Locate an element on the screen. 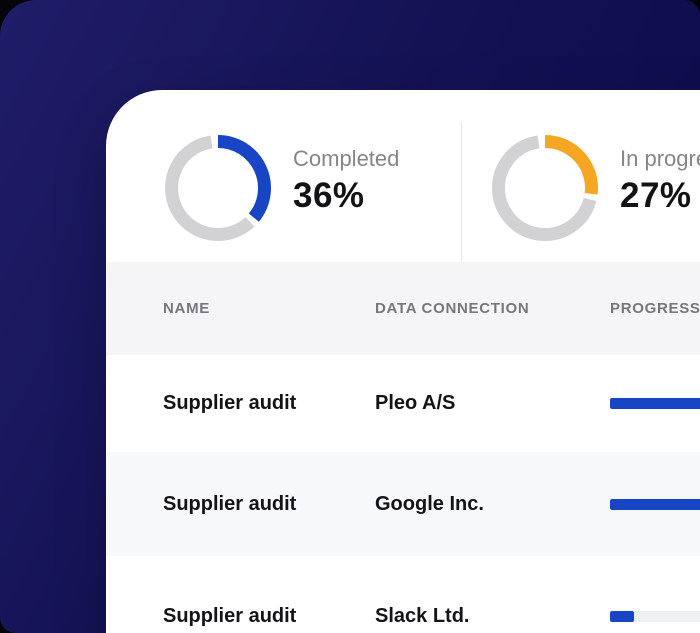 This screenshot has width=700, height=633. stat-in-progress-value: 27% is located at coordinates (656, 195).